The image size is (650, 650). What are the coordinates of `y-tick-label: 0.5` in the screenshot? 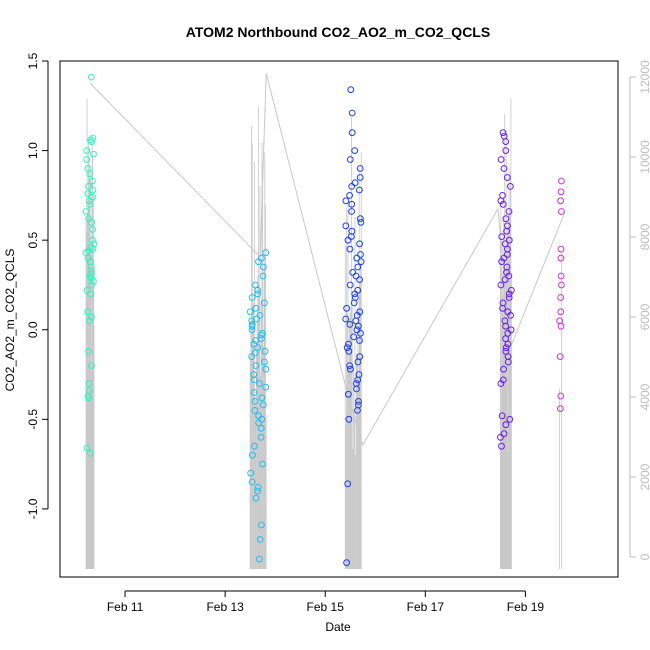 It's located at (33, 240).